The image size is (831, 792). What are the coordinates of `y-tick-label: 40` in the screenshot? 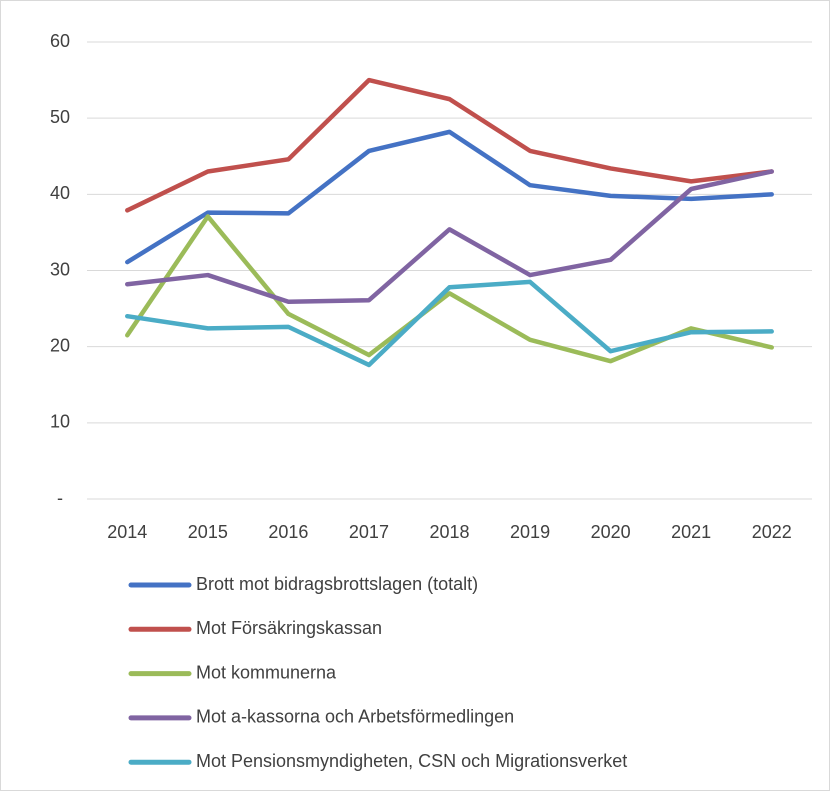 It's located at (60, 193).